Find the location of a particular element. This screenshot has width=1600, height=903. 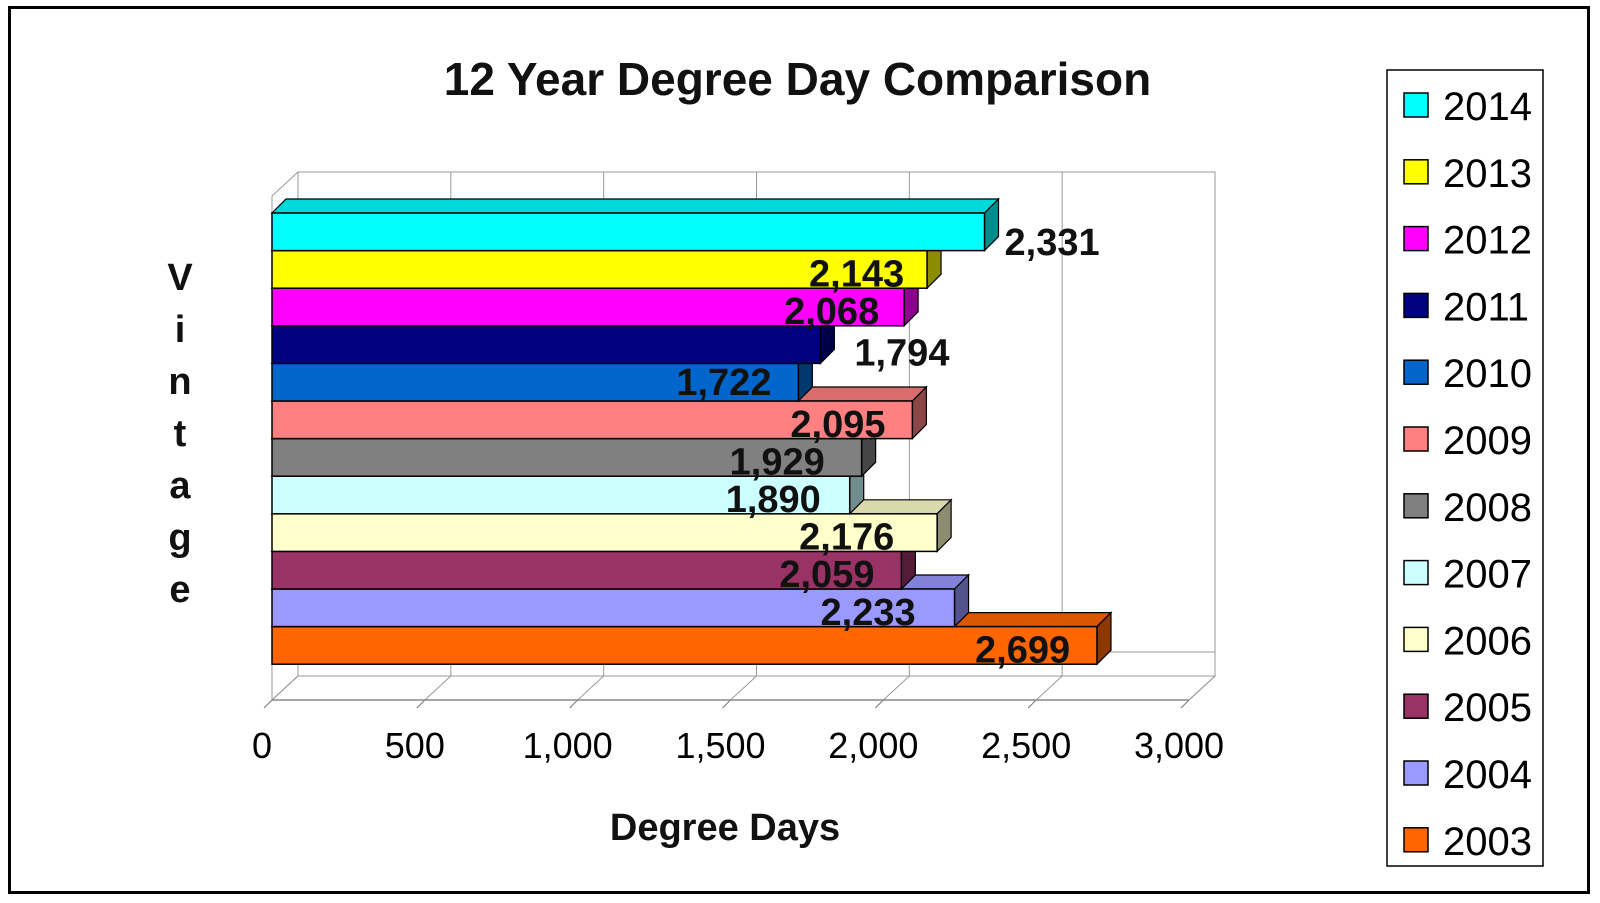

x-tick-label: 500 is located at coordinates (415, 745).